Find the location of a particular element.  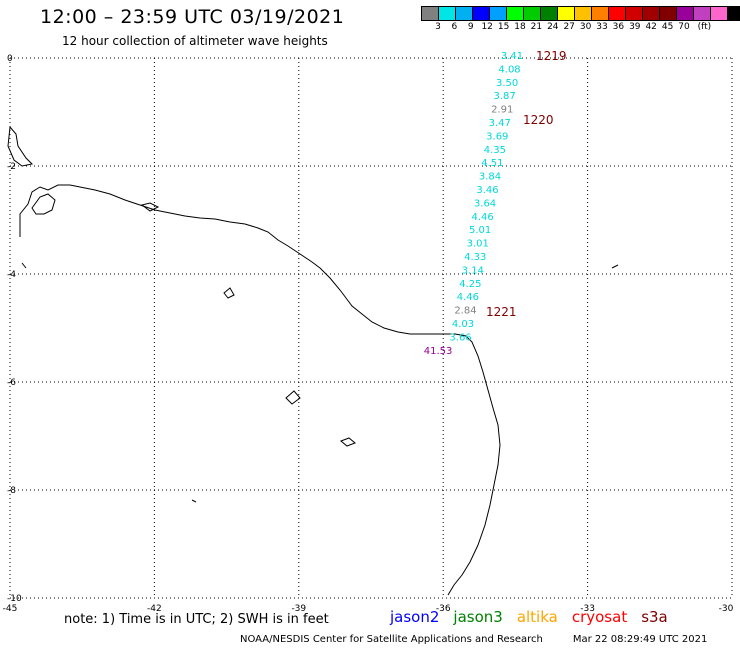

time-label: 1219 is located at coordinates (551, 56).